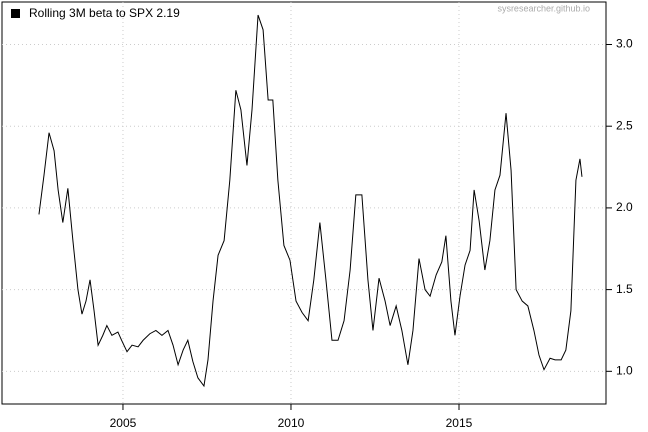 This screenshot has height=432, width=648. Describe the element at coordinates (15, 13) in the screenshot. I see `legend-swatch` at that location.